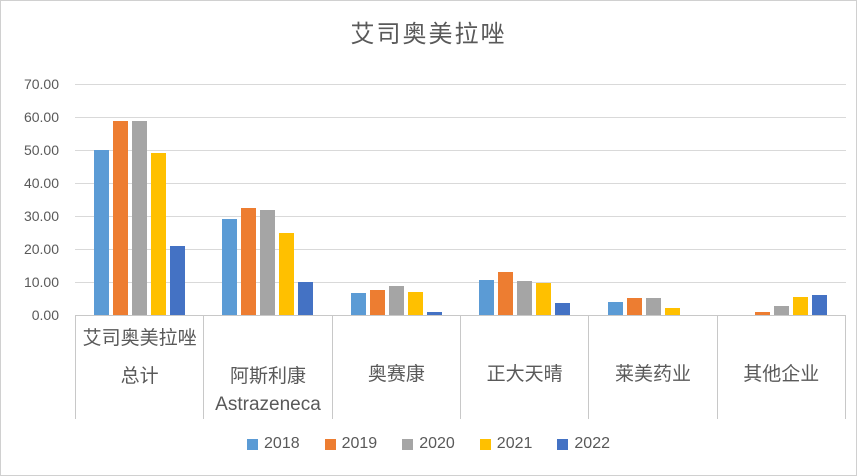 This screenshot has height=476, width=857. Describe the element at coordinates (41, 216) in the screenshot. I see `y-tick-label: 30.00` at that location.